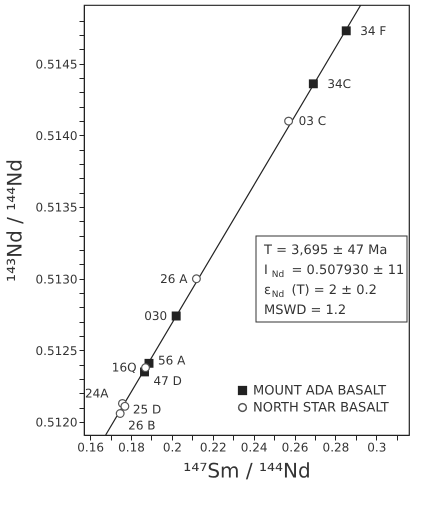 The image size is (434, 505). Describe the element at coordinates (305, 310) in the screenshot. I see `annotation: MSWD = 1.2` at that location.